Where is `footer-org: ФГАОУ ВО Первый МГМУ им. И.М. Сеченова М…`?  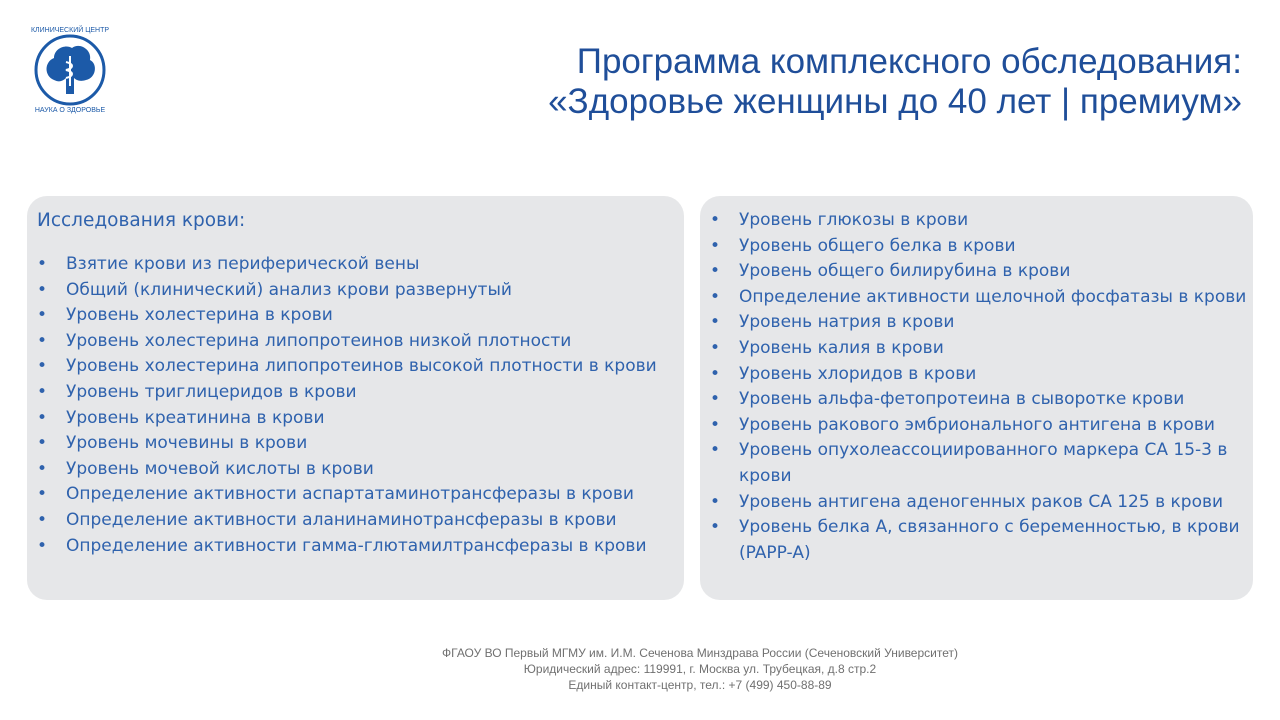
footer-org: ФГАОУ ВО Первый МГМУ им. И.М. Сеченова М… is located at coordinates (700, 653).